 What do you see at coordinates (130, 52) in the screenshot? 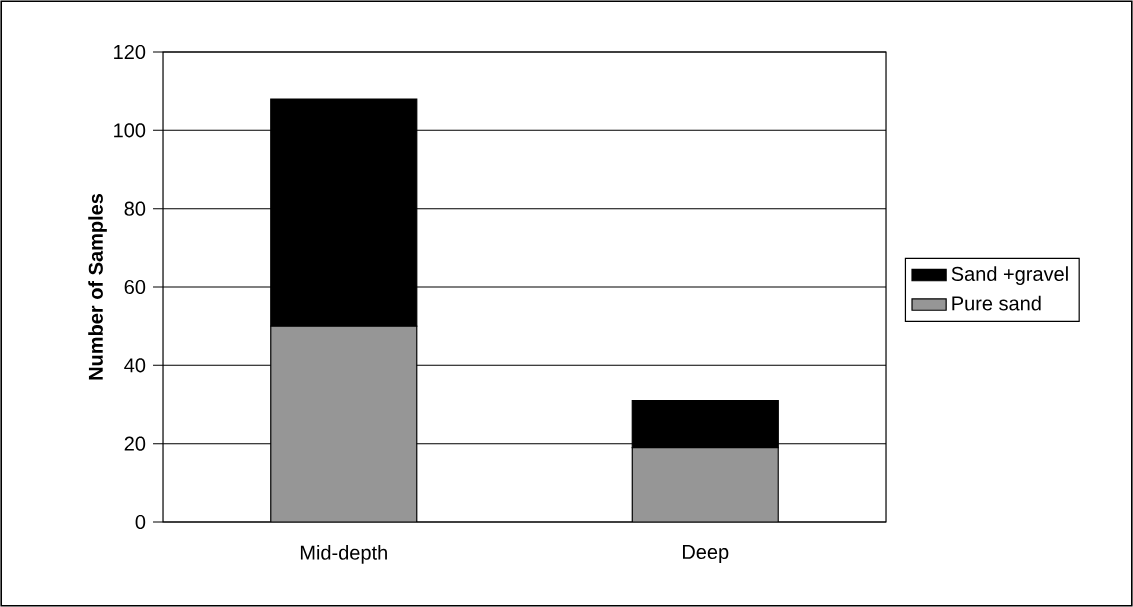
I see `y-tick-label: 120` at bounding box center [130, 52].